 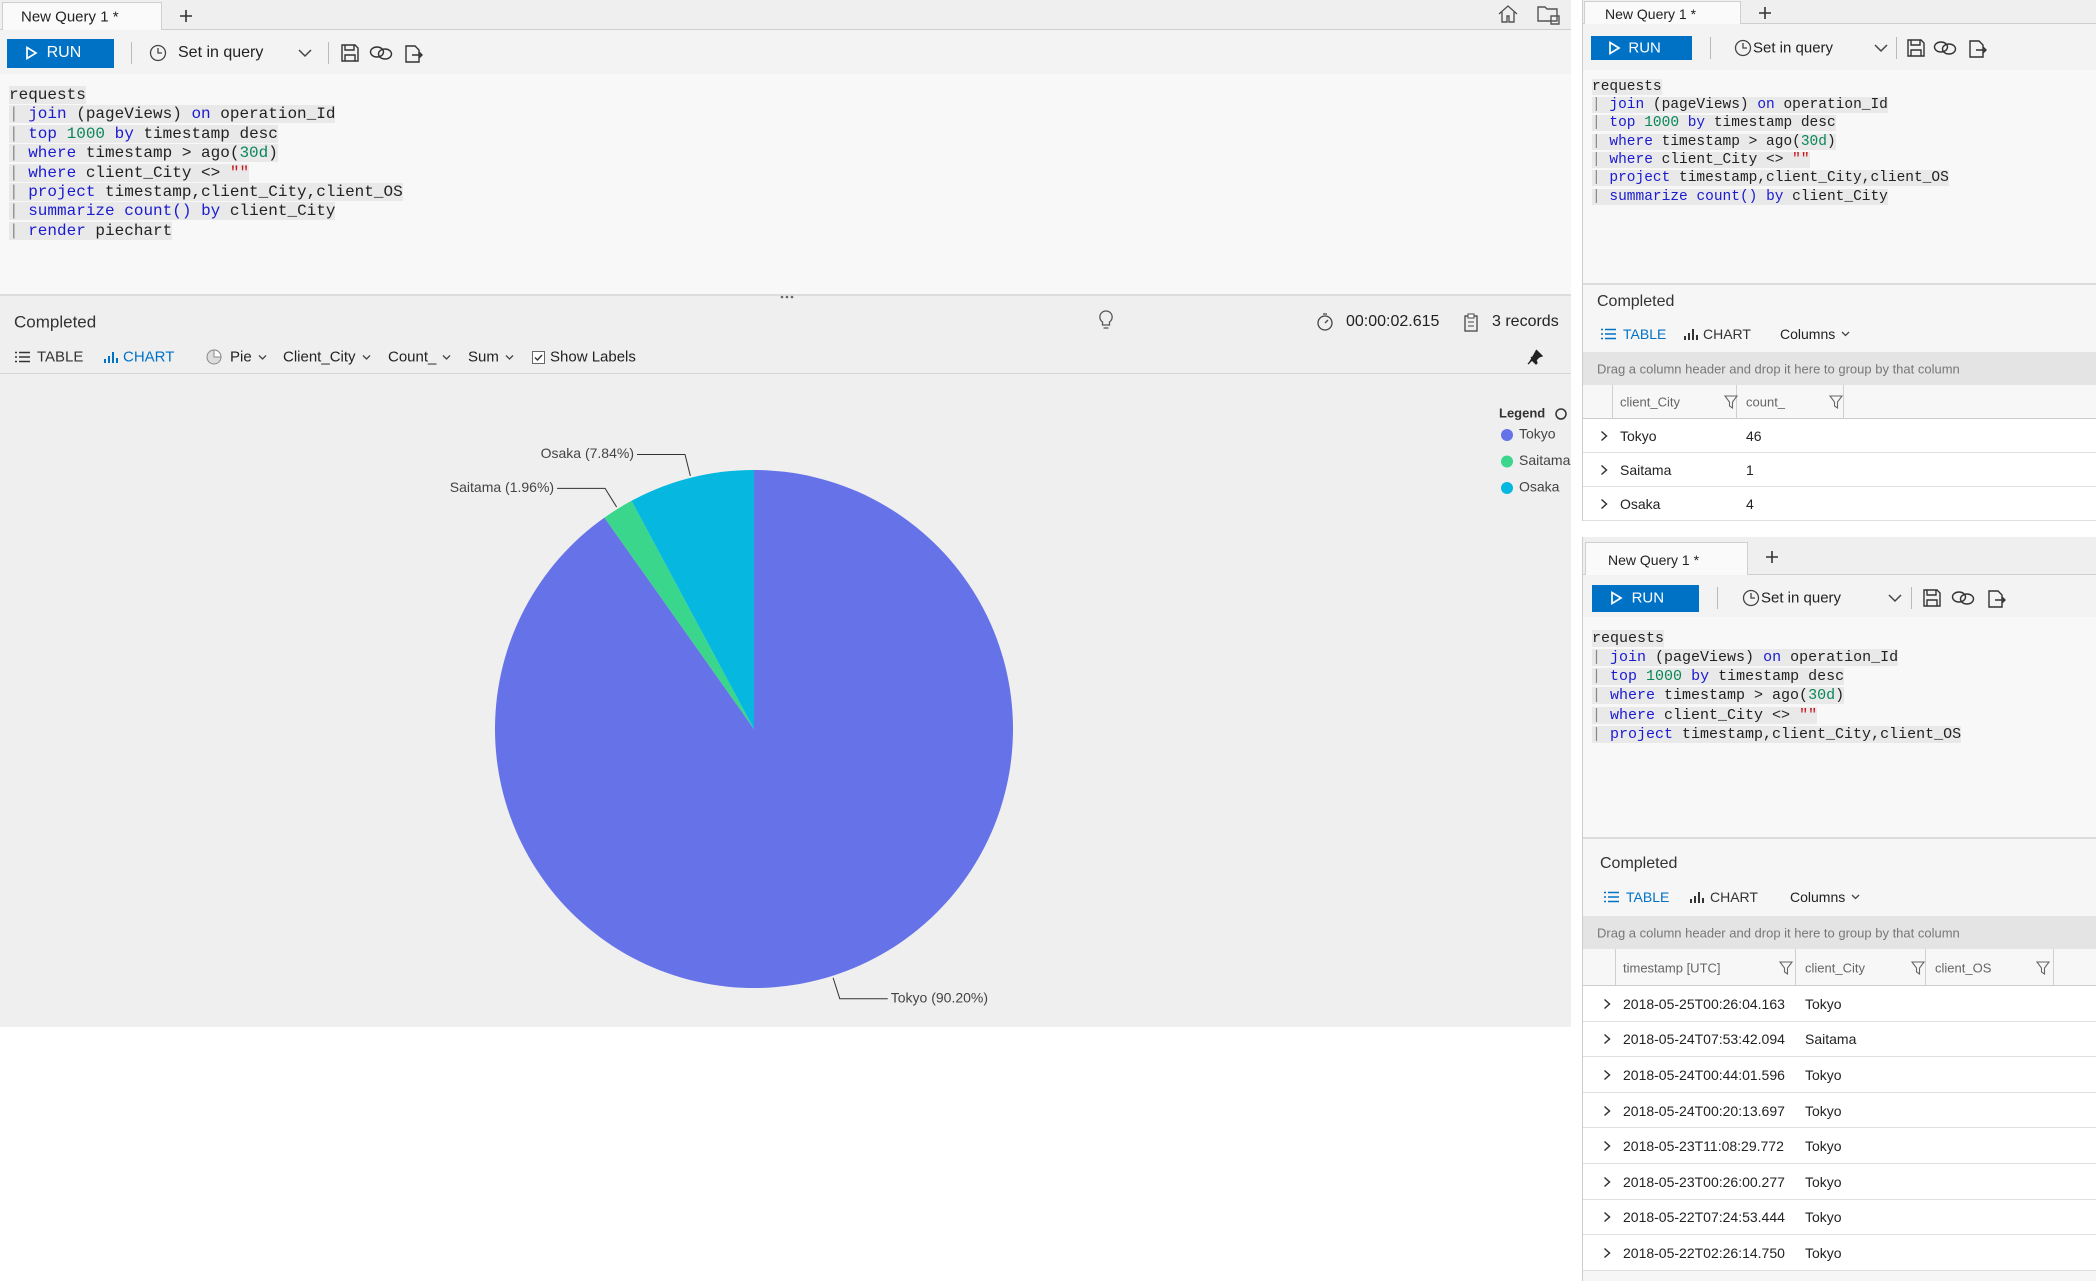 I want to click on column-header: client_OS, so click(x=1963, y=967).